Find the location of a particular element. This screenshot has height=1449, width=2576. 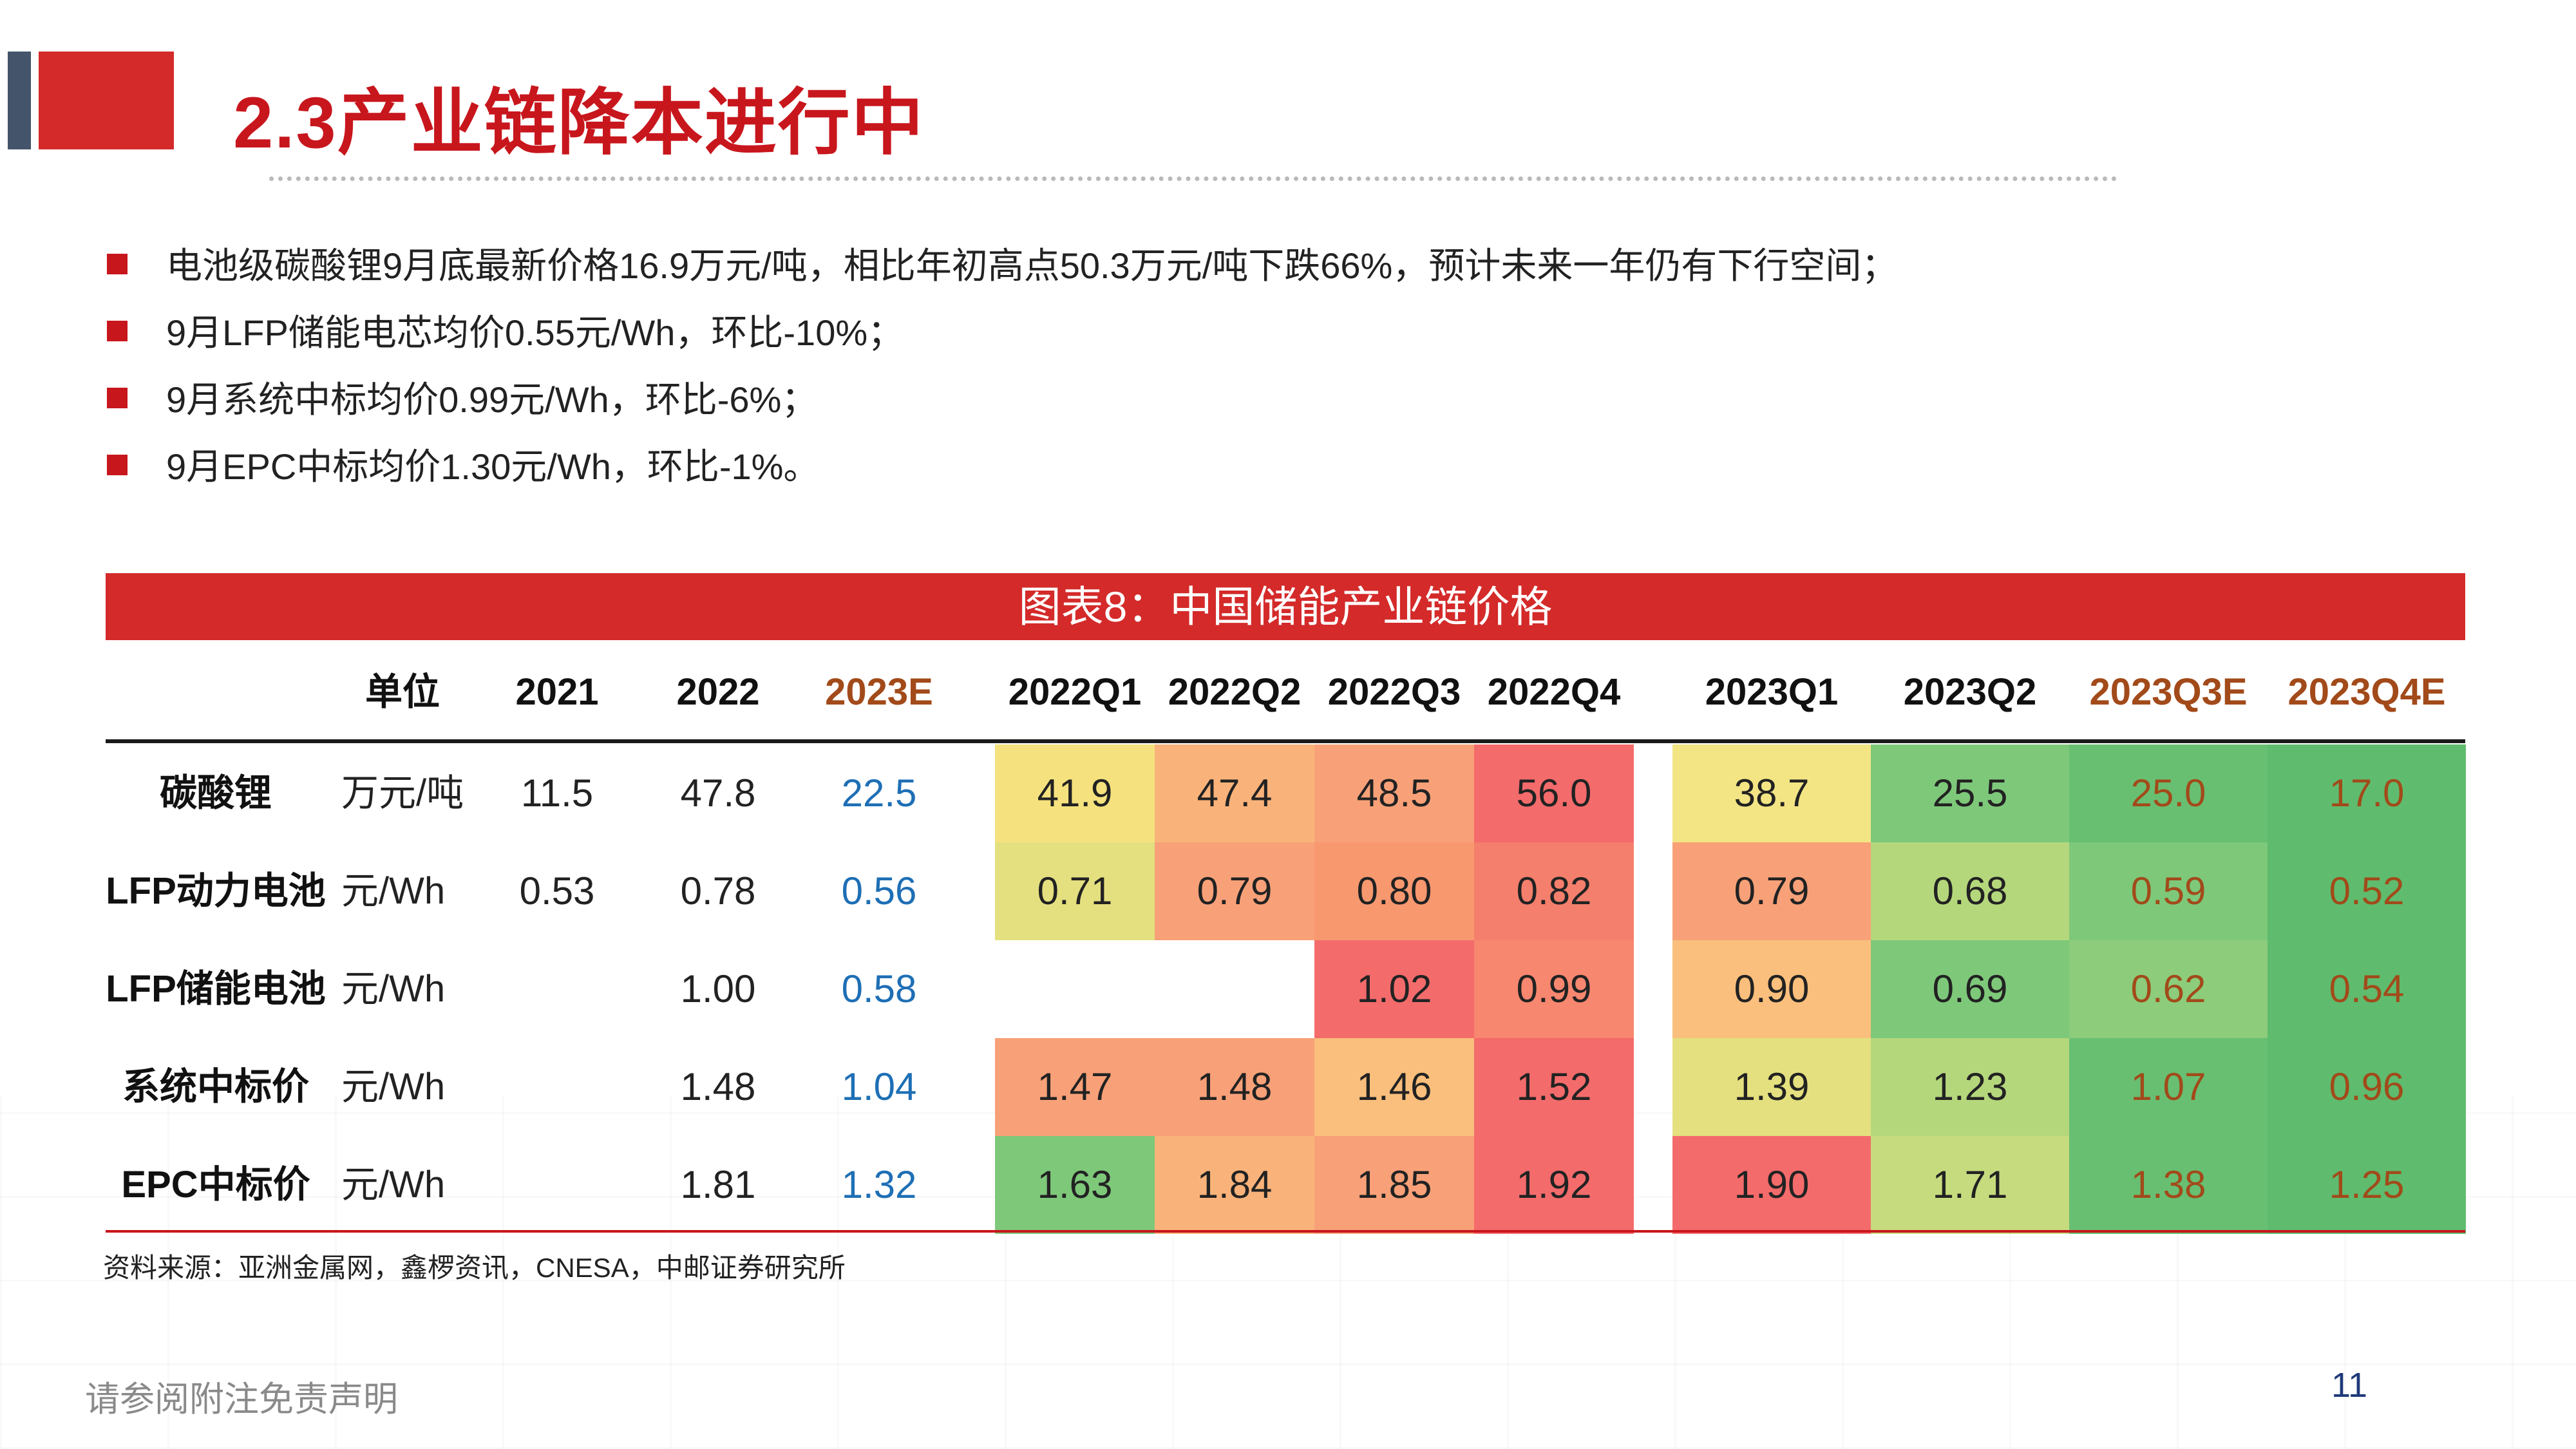

source-note: 资料来源：亚洲金属网，鑫椤资讯，CNESA，中邮证券研究所 is located at coordinates (475, 1268).